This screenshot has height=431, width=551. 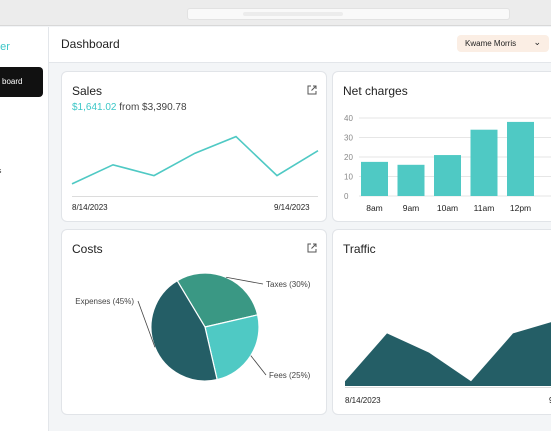 I want to click on user-name: Kwame Morris, so click(x=491, y=43).